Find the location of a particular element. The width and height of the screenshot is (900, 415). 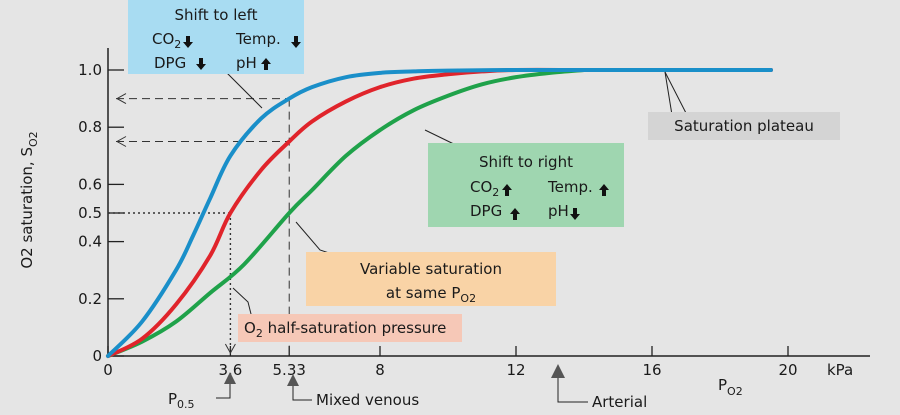

plateau-annotation: Saturation plateau is located at coordinates (744, 105).